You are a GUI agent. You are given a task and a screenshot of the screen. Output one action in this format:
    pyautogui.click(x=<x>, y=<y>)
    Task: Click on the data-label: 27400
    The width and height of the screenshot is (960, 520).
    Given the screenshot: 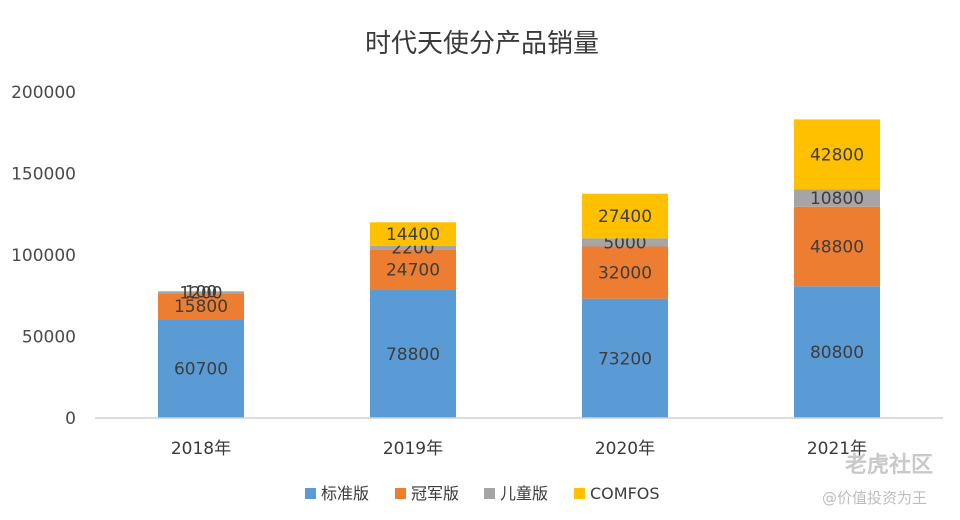 What is the action you would take?
    pyautogui.click(x=625, y=217)
    